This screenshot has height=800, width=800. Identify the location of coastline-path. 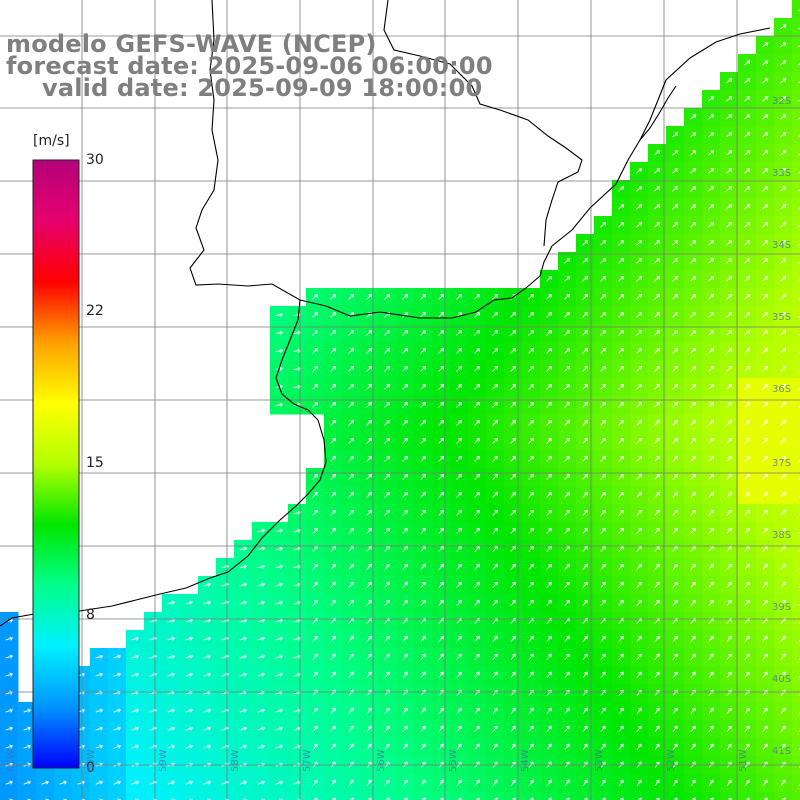
(483, 123).